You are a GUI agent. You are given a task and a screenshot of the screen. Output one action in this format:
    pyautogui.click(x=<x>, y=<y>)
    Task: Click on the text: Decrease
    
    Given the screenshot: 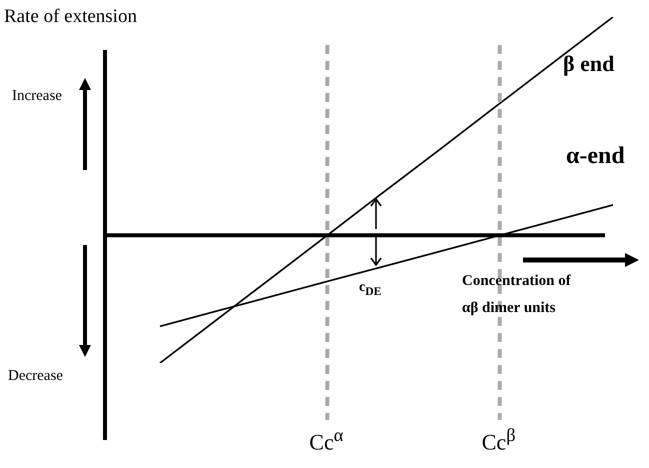 What is the action you would take?
    pyautogui.click(x=35, y=376)
    